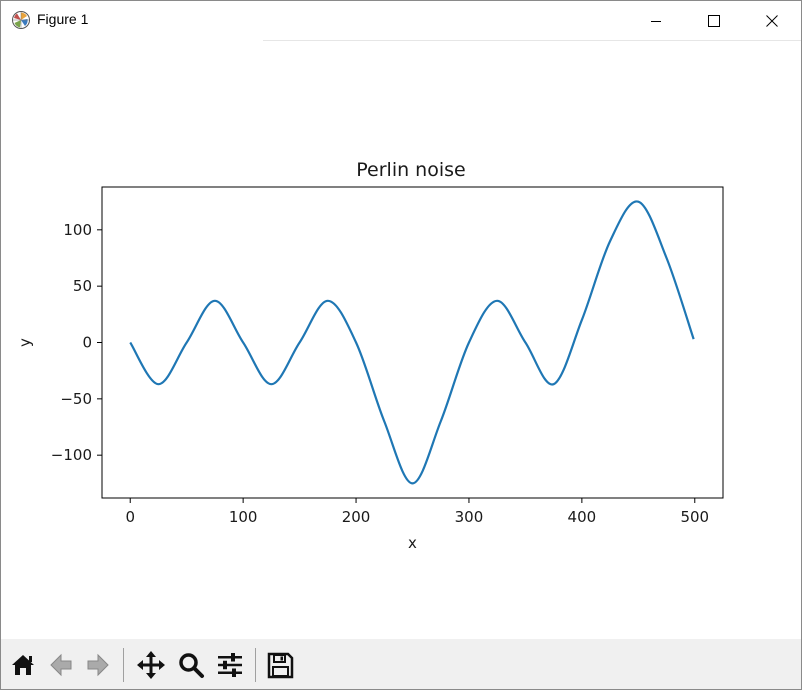 The height and width of the screenshot is (690, 802). I want to click on zoom-icon, so click(191, 665).